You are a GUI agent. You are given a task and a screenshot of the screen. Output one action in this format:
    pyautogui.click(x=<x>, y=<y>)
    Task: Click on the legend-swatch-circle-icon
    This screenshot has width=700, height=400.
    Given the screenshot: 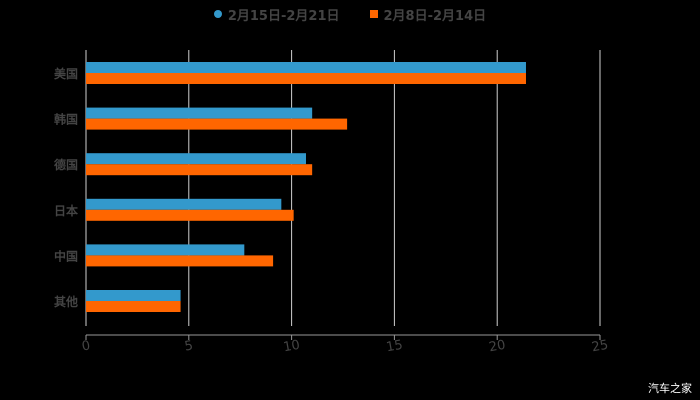 What is the action you would take?
    pyautogui.click(x=217, y=14)
    